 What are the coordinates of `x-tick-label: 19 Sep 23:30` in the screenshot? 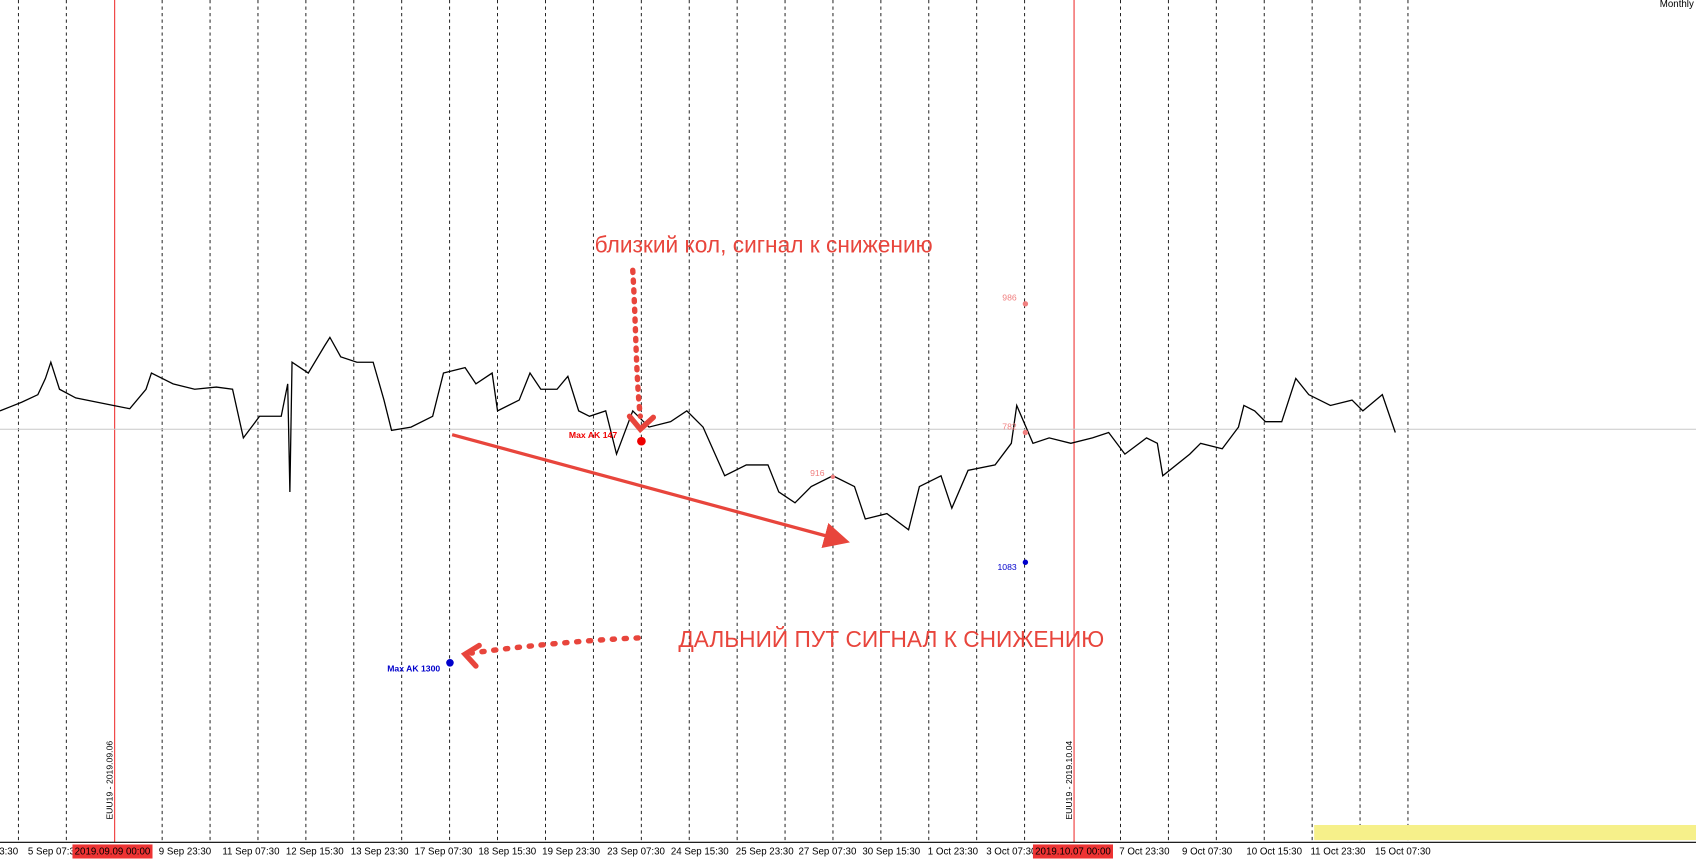 It's located at (571, 852).